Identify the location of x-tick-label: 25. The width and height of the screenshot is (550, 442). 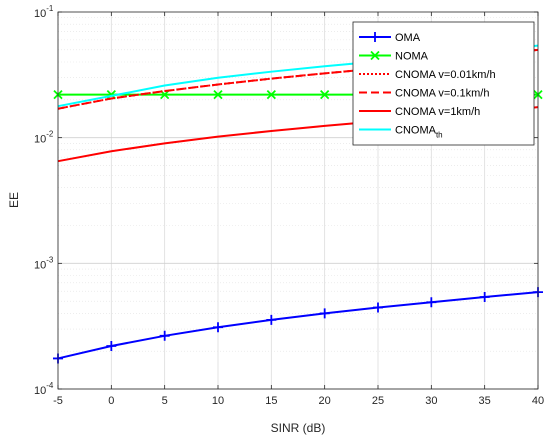
(378, 401).